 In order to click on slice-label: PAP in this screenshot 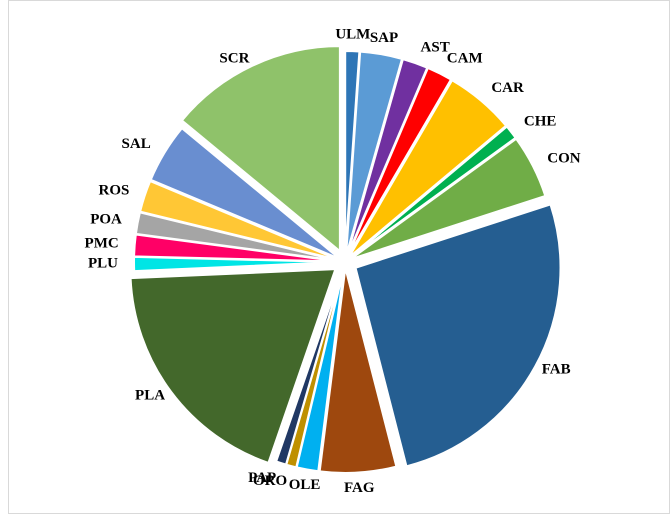, I will do `click(262, 478)`.